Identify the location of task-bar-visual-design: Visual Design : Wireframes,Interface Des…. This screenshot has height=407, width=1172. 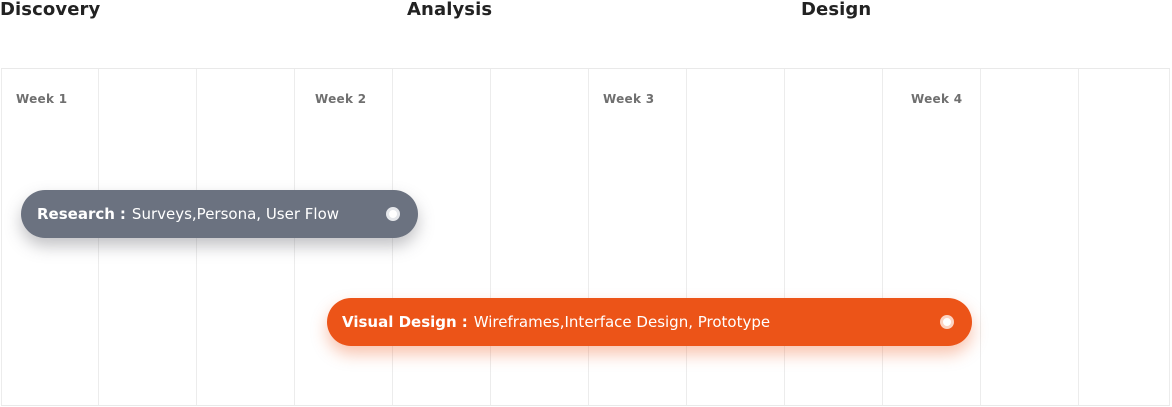
(649, 322).